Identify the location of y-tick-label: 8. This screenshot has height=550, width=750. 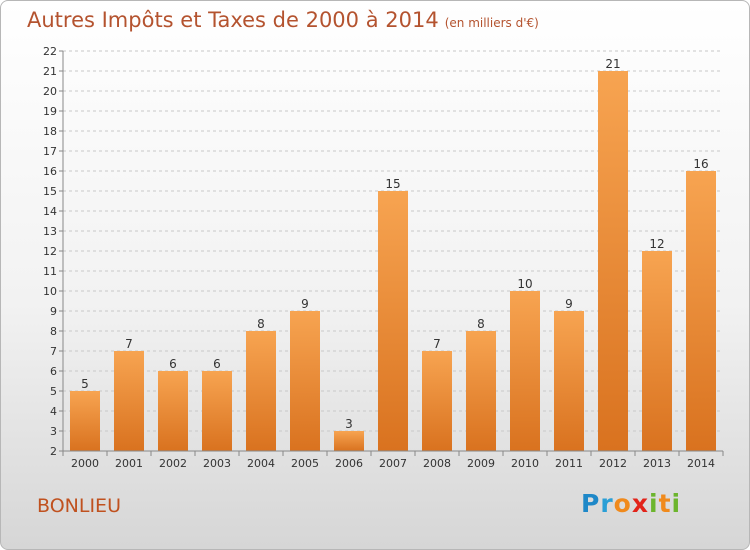
(53, 331).